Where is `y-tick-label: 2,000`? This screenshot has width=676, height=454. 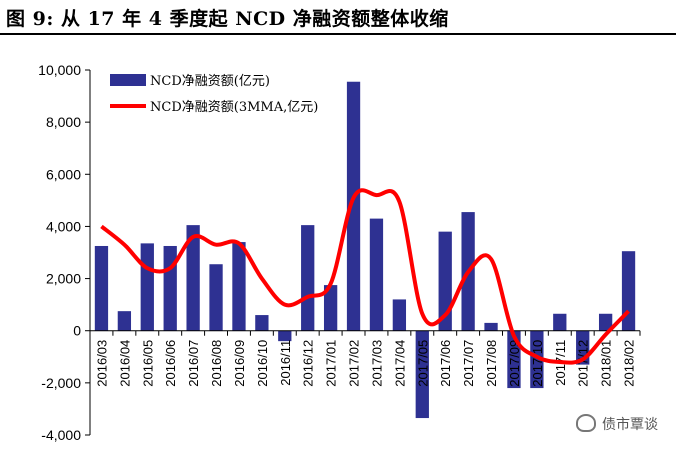
y-tick-label: 2,000 is located at coordinates (63, 279).